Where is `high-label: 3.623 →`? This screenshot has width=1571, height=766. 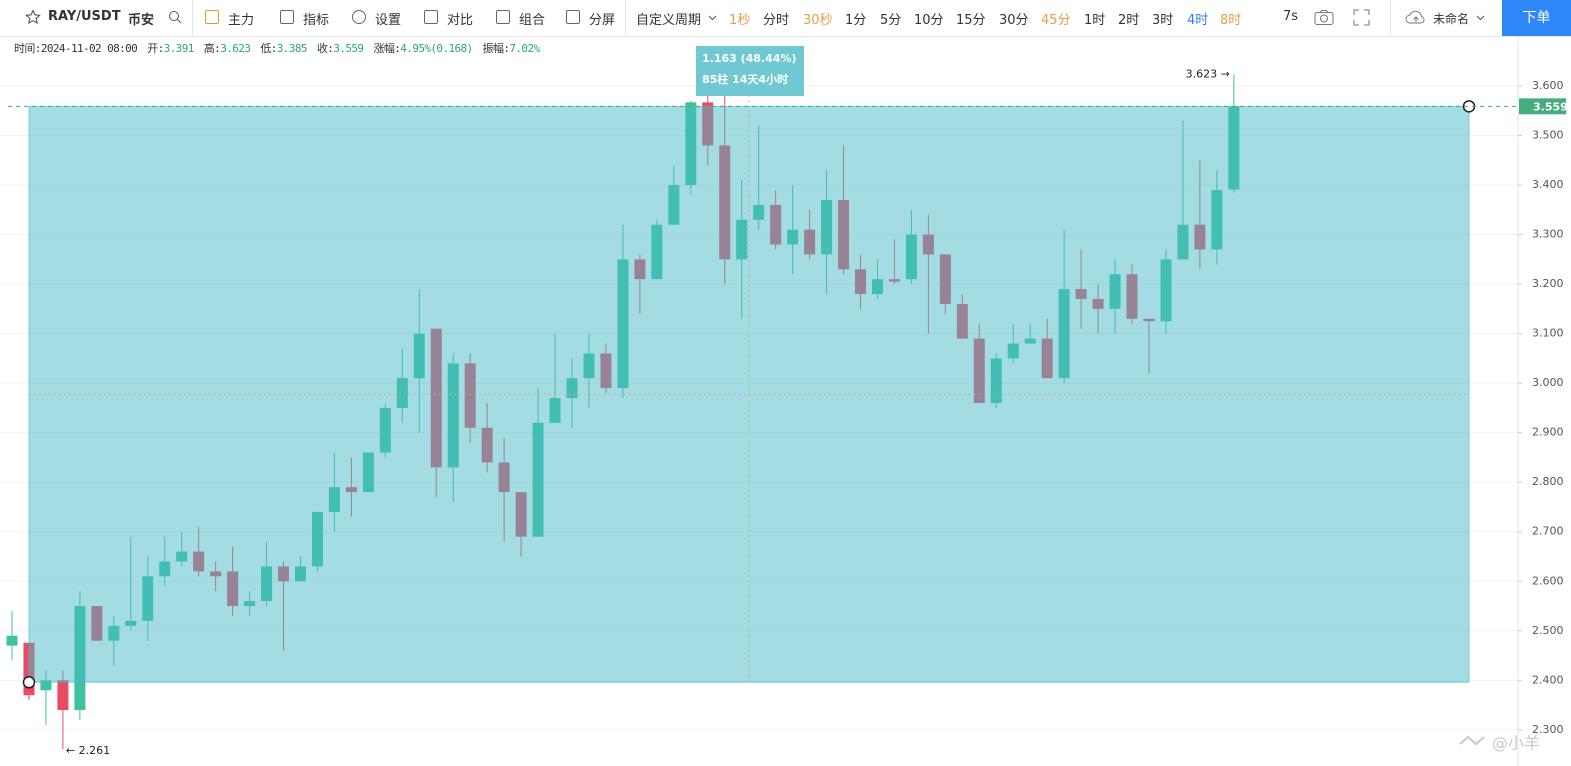 high-label: 3.623 → is located at coordinates (1208, 74).